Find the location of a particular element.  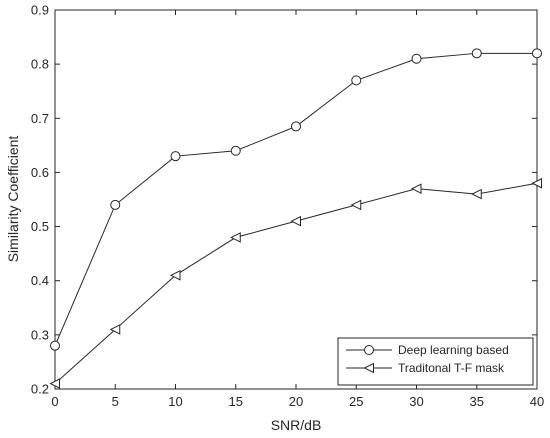

legend-label-traditional: Traditonal T-F mask is located at coordinates (451, 368).